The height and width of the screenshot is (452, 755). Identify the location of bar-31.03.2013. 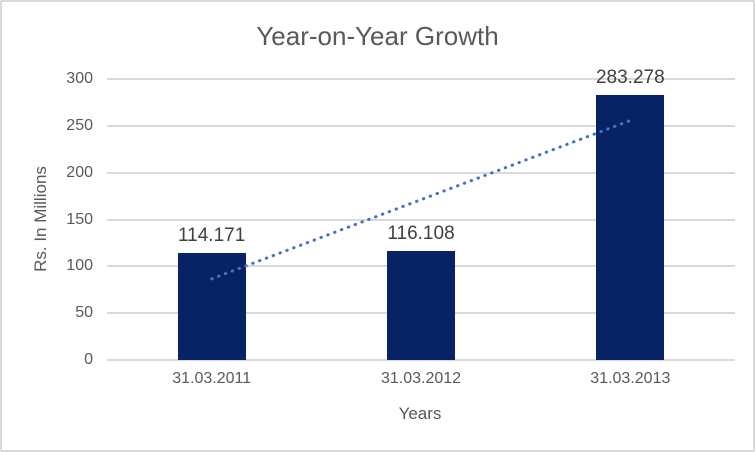
(630, 227).